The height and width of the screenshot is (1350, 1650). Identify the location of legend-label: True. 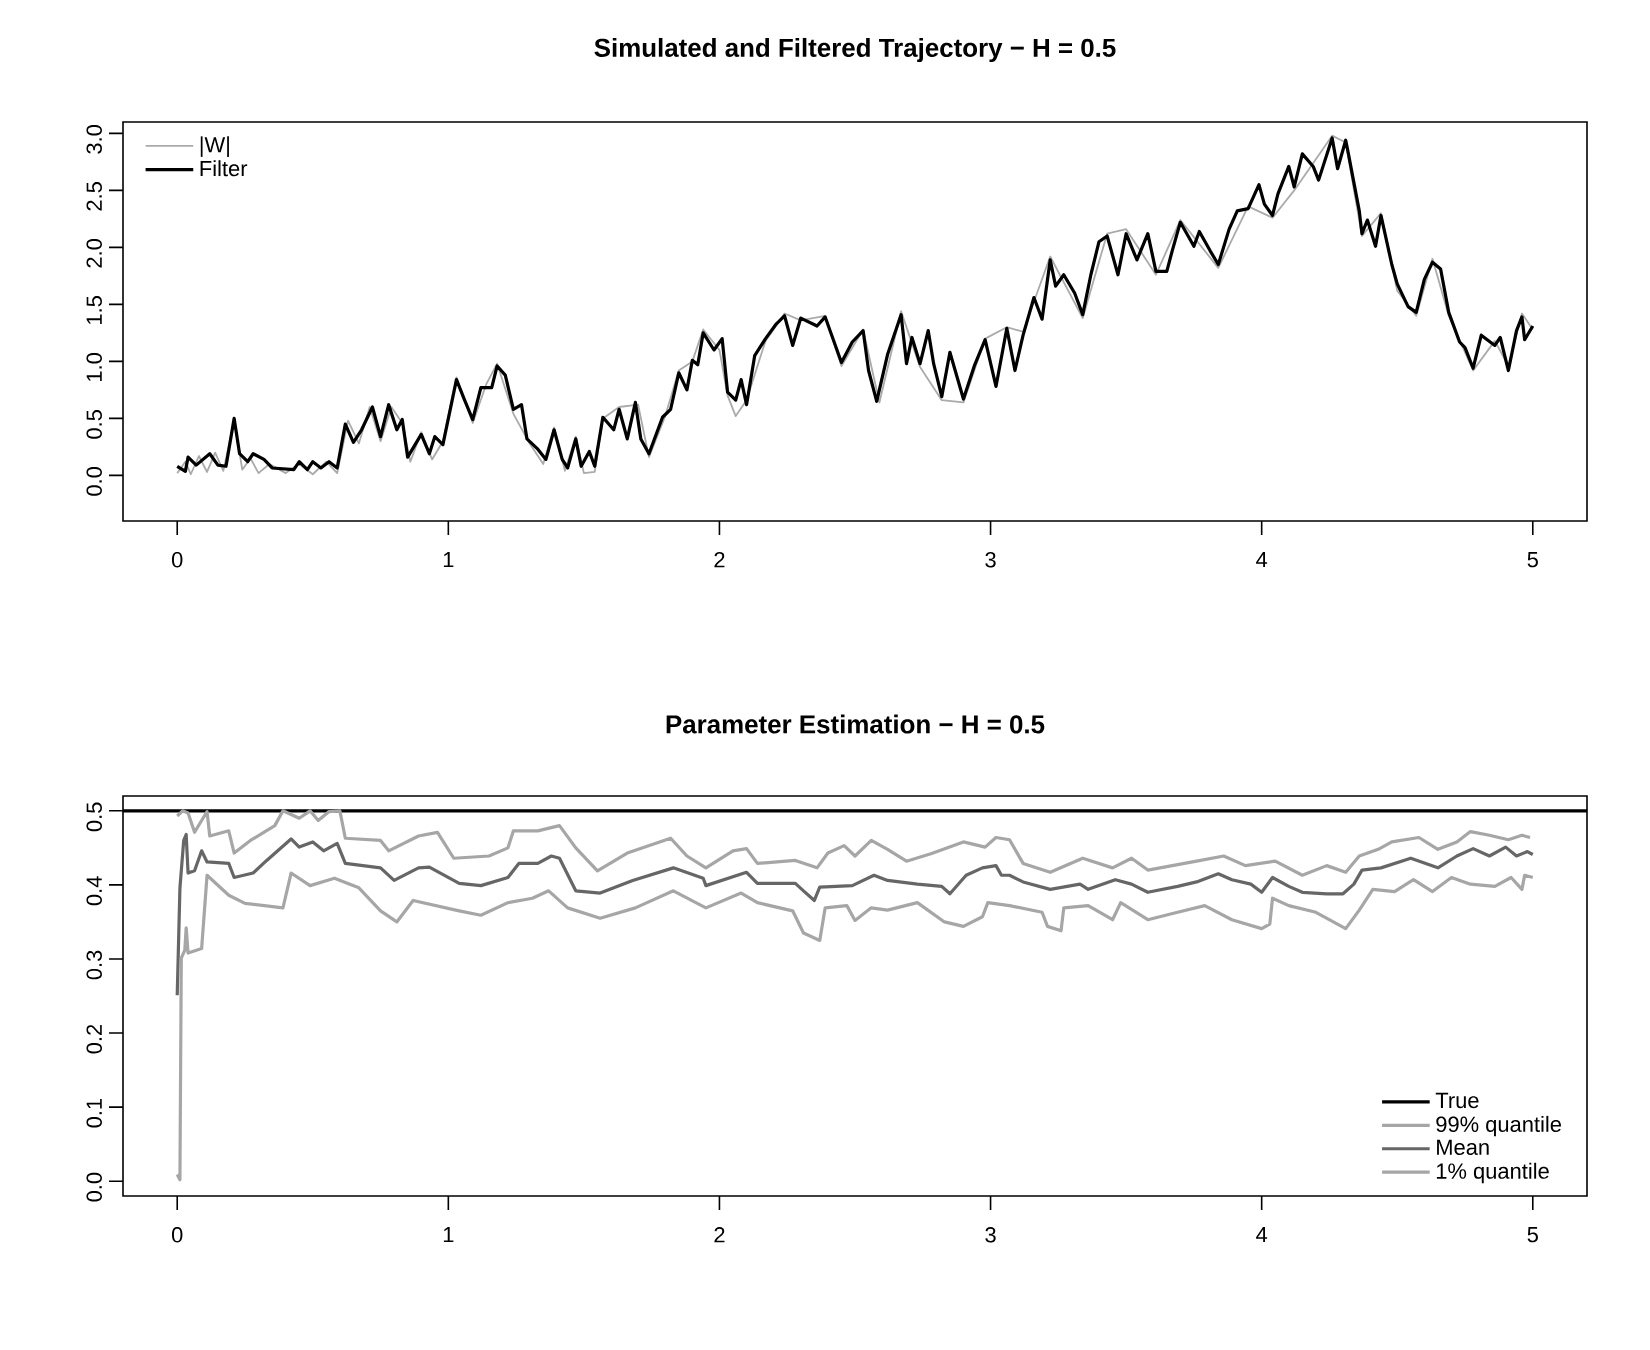
(1457, 1100).